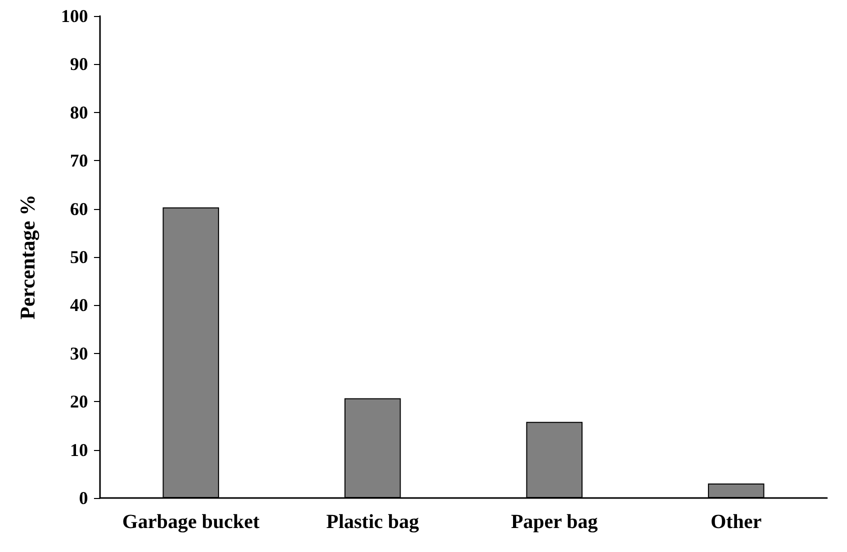 This screenshot has height=552, width=847. I want to click on y-tick-label: 90, so click(79, 64).